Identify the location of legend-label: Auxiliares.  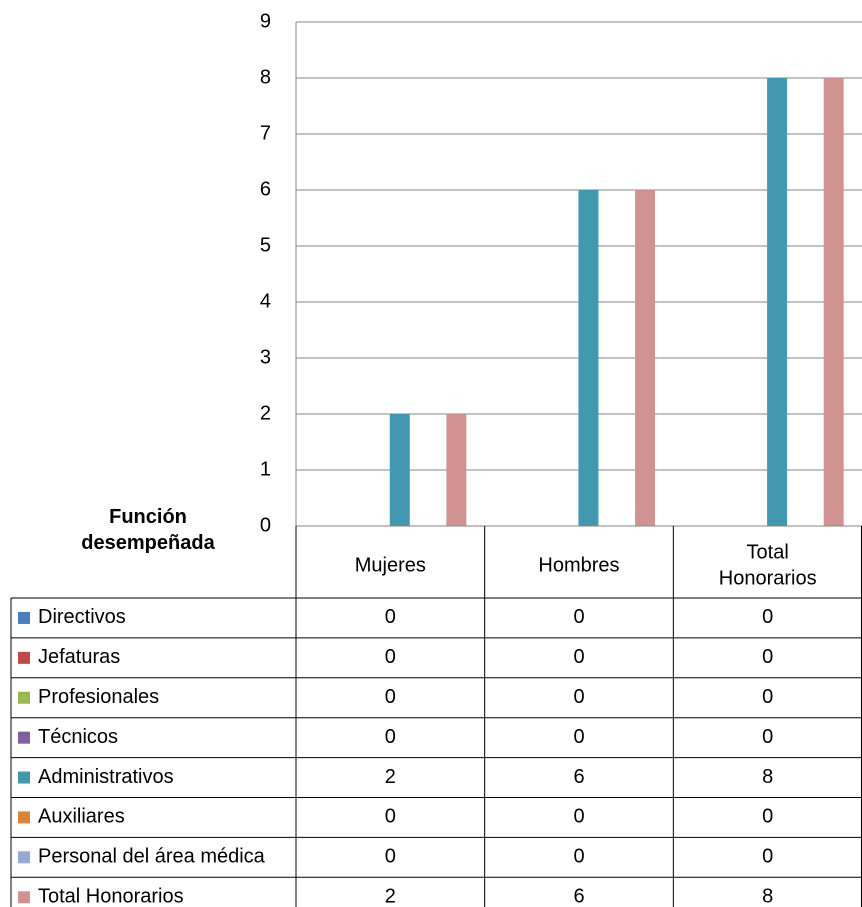
(81, 817).